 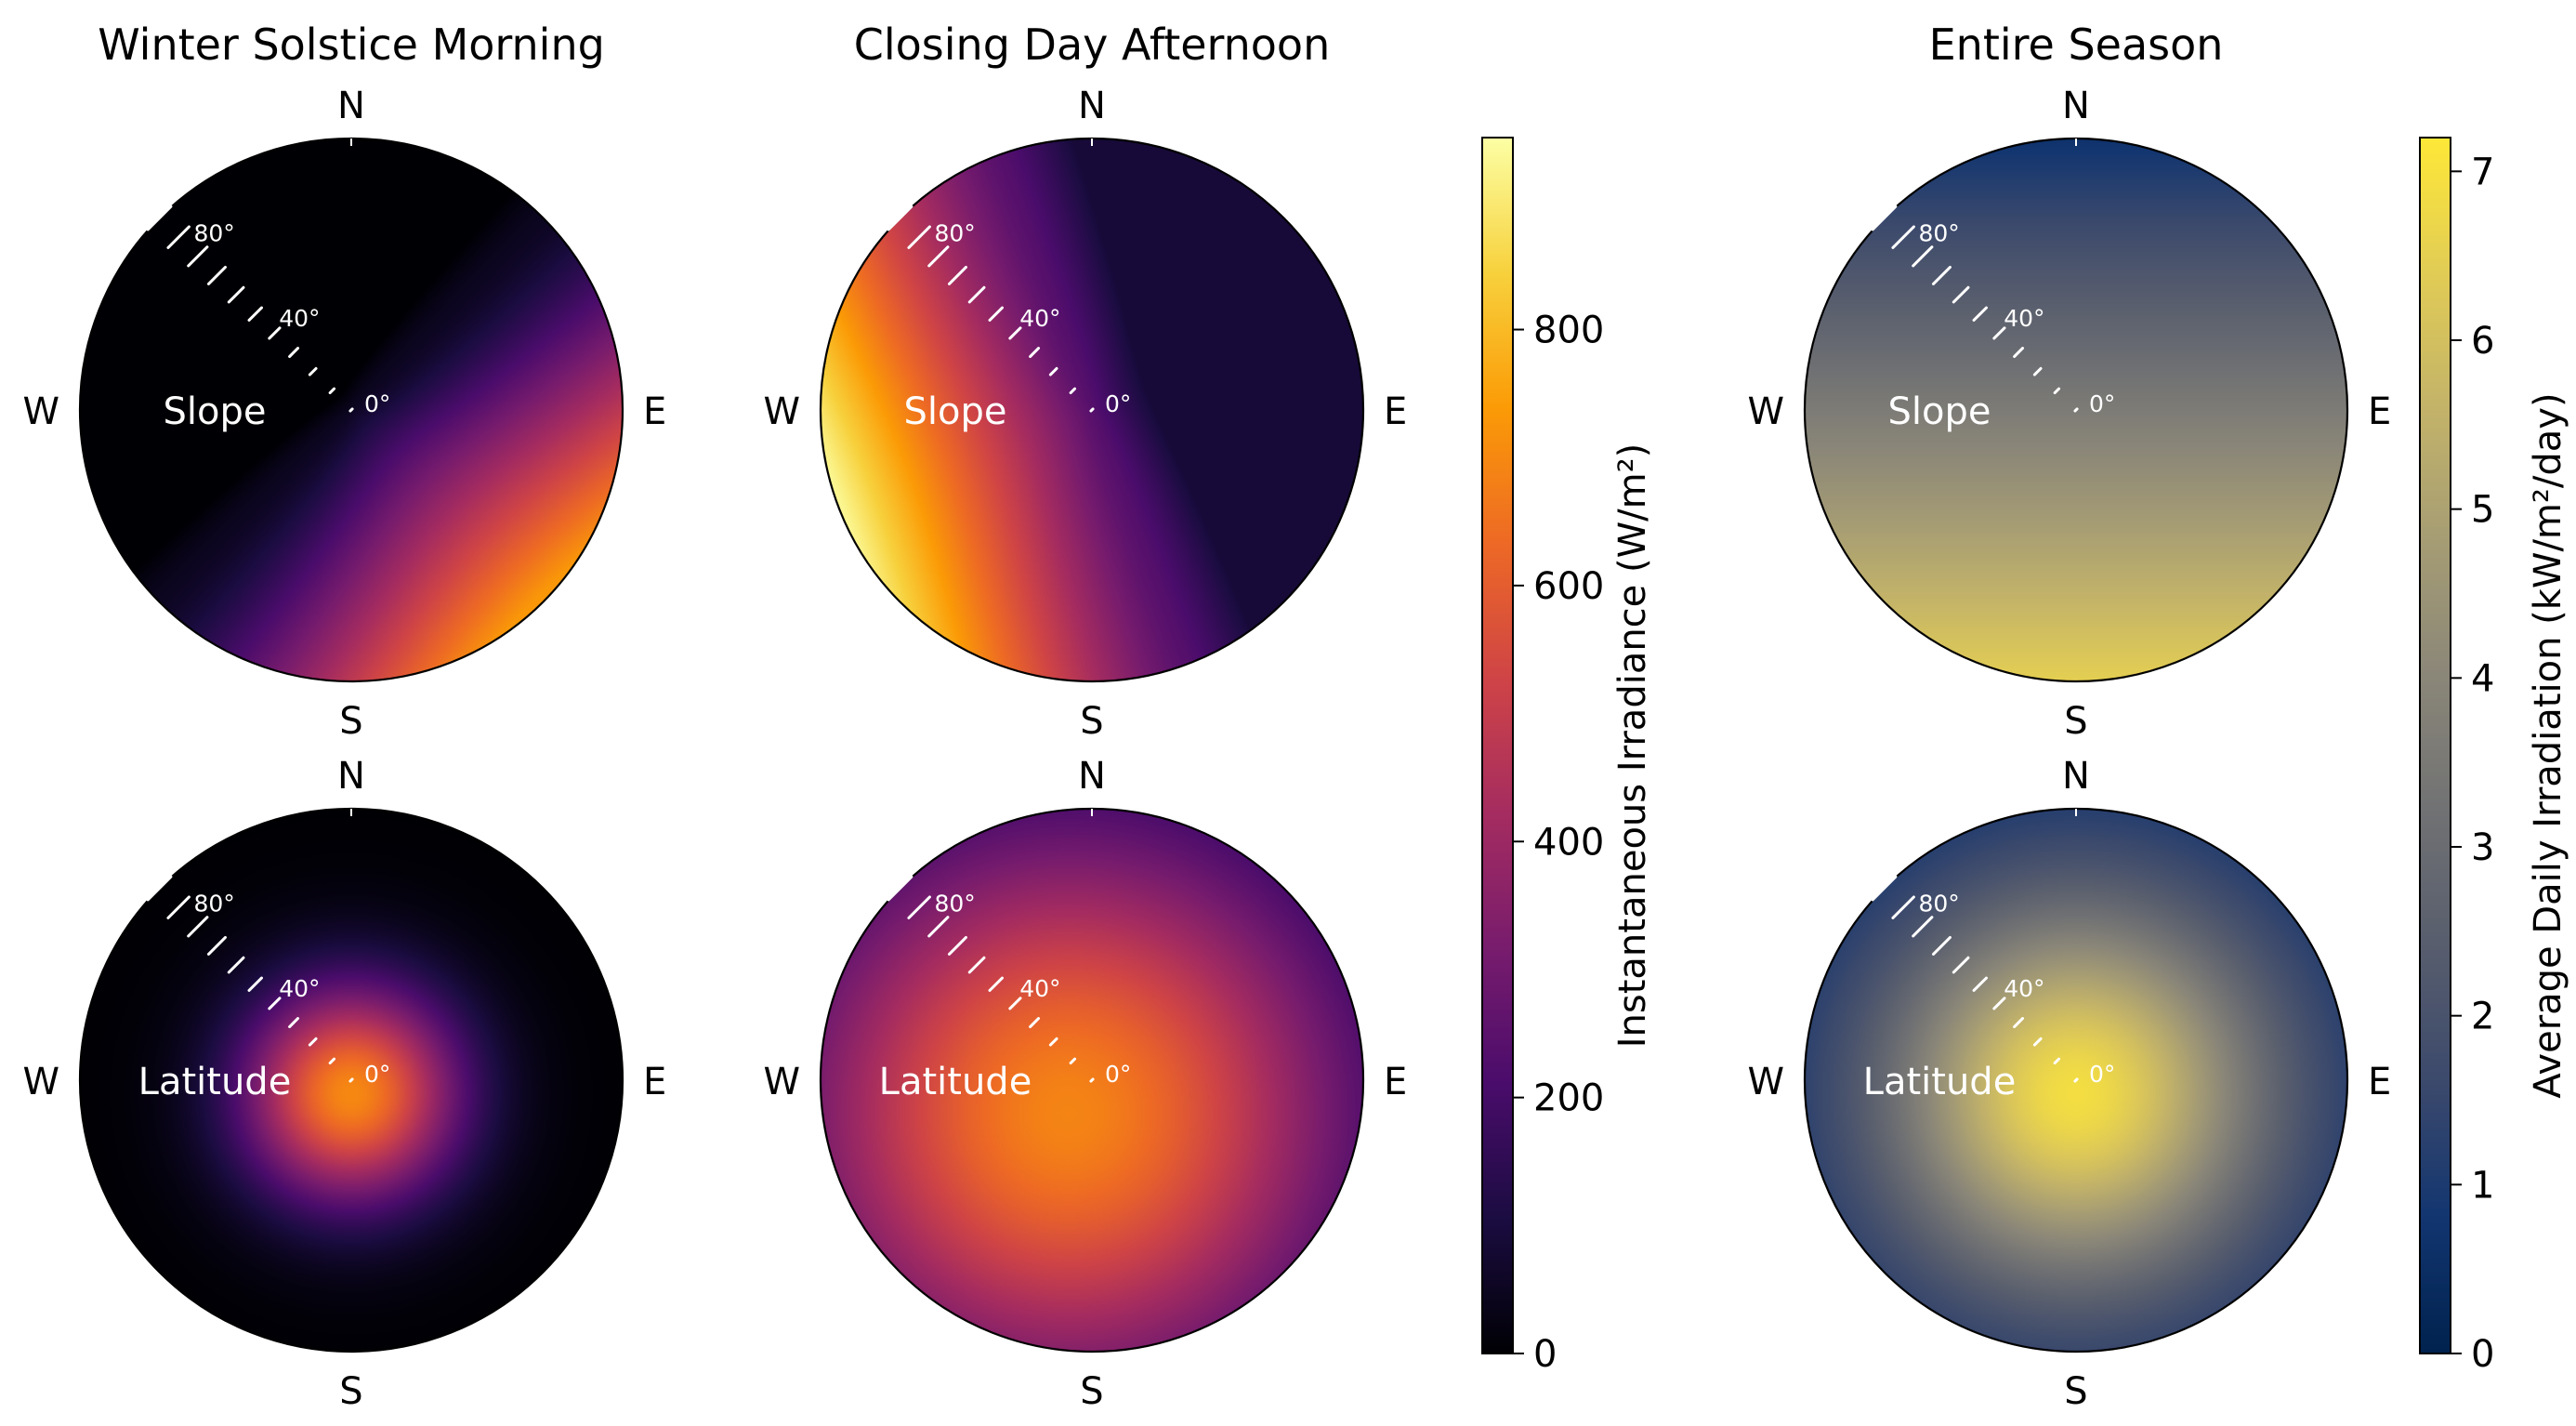 What do you see at coordinates (1497, 745) in the screenshot?
I see `colorbar-gradient` at bounding box center [1497, 745].